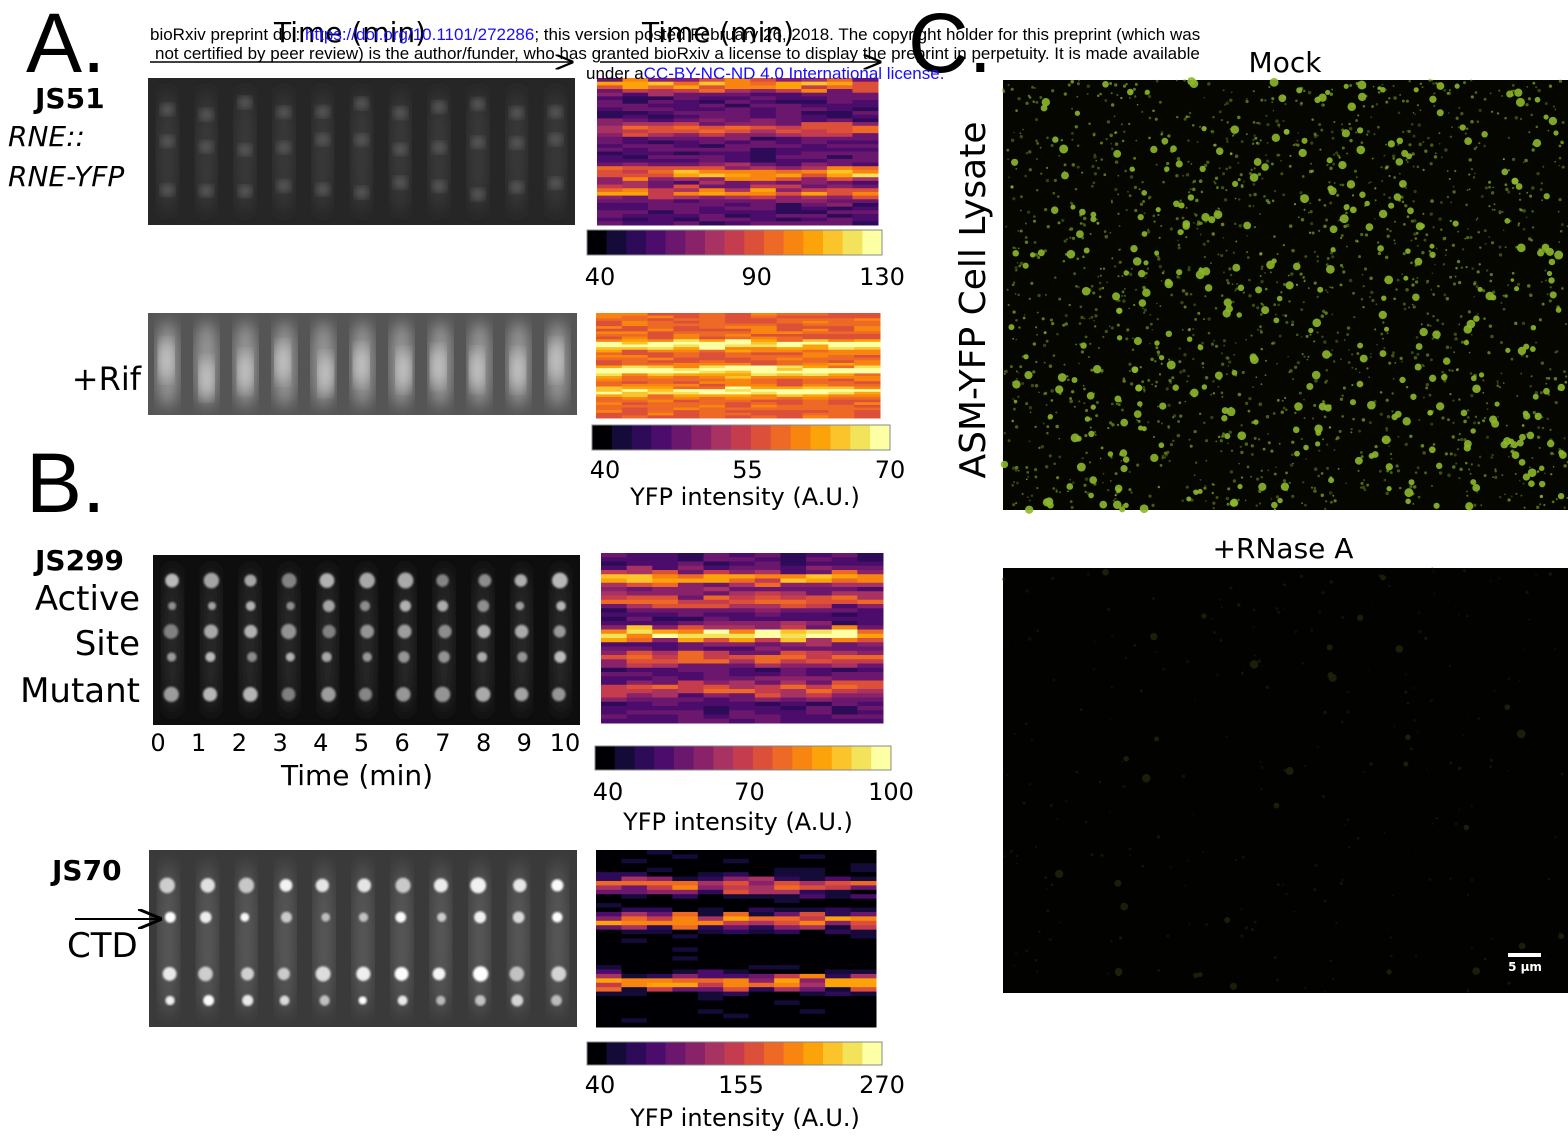  What do you see at coordinates (973, 300) in the screenshot?
I see `axis-label: ASM-YFP Cell Lysate` at bounding box center [973, 300].